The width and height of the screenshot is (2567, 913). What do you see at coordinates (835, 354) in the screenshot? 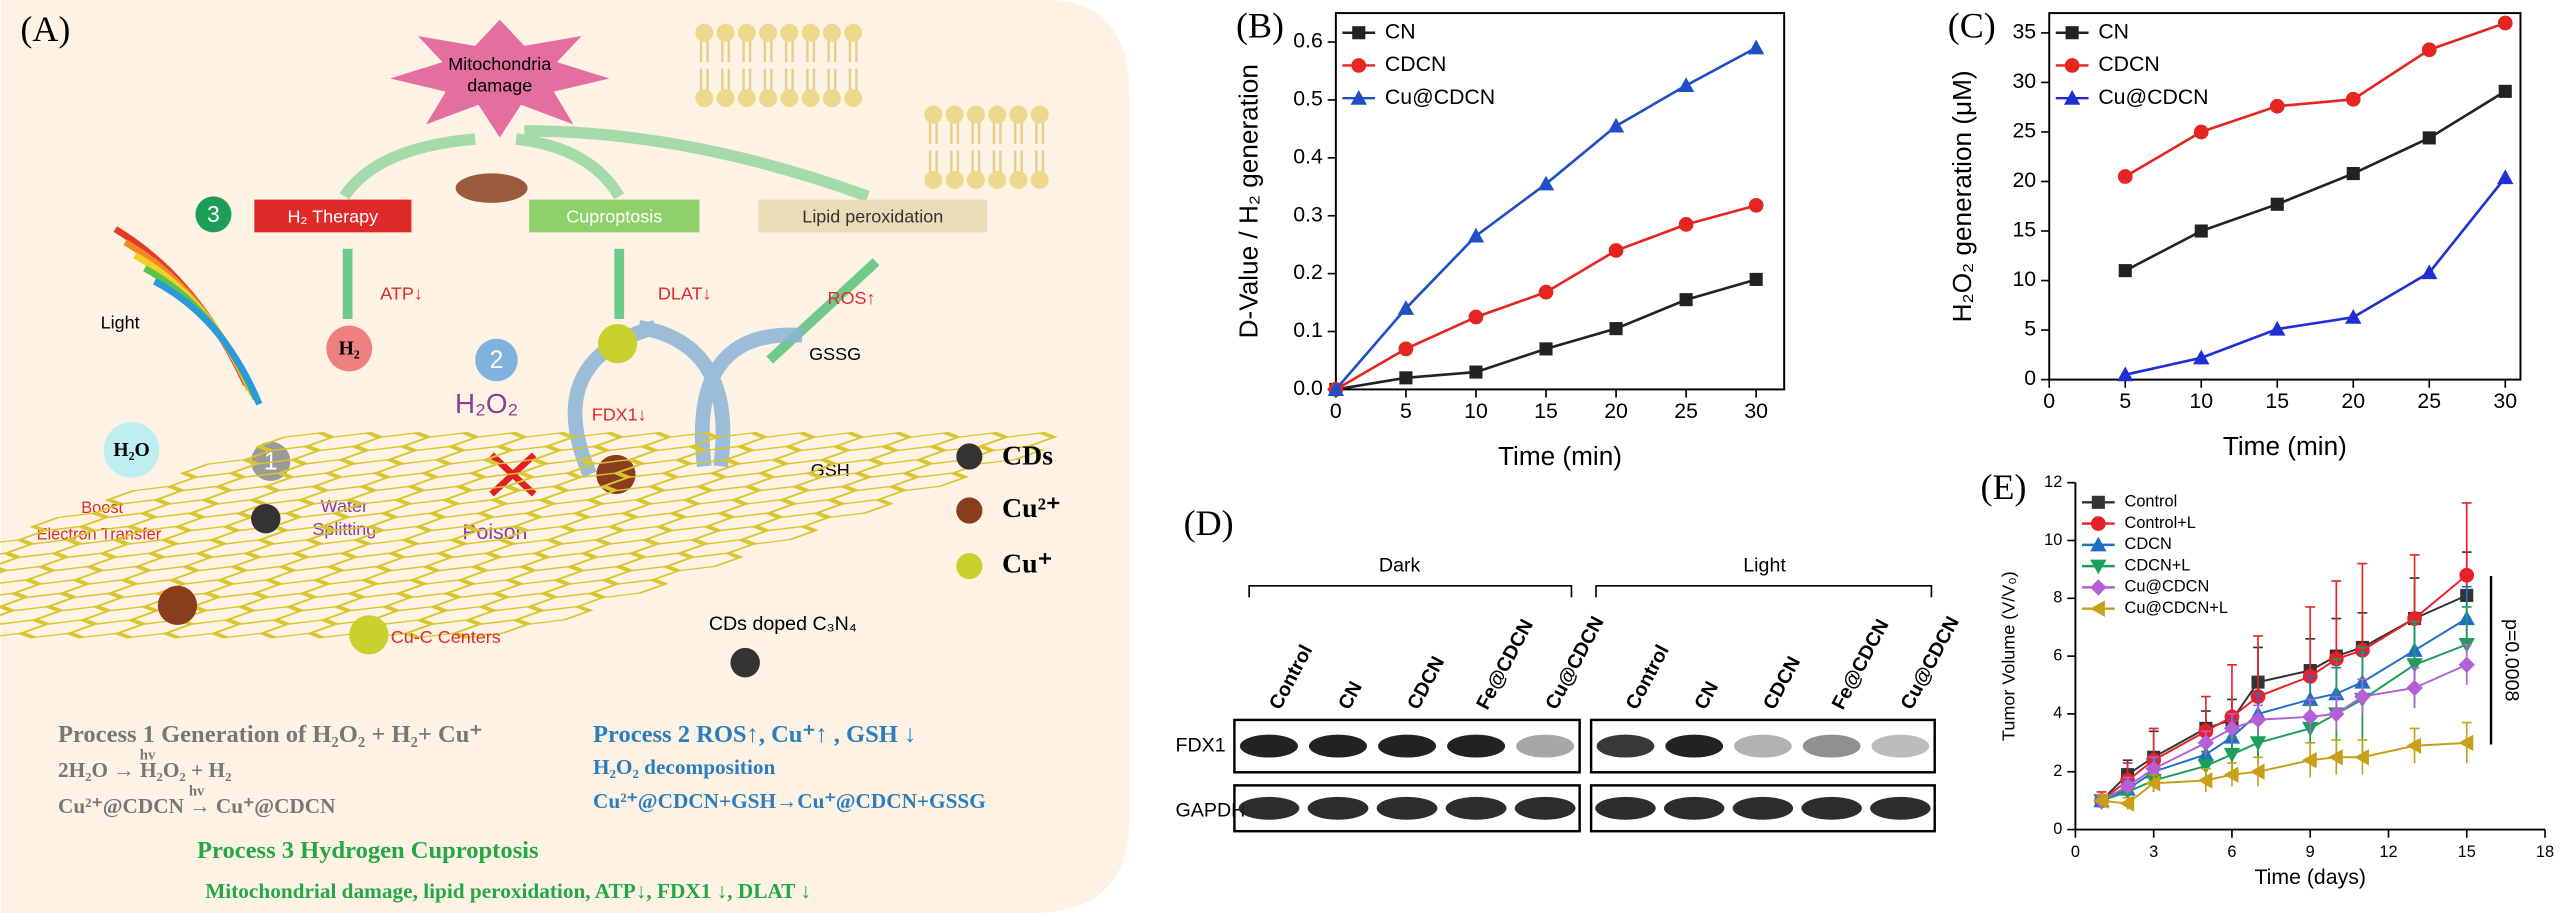
I see `species-label: GSSG` at bounding box center [835, 354].